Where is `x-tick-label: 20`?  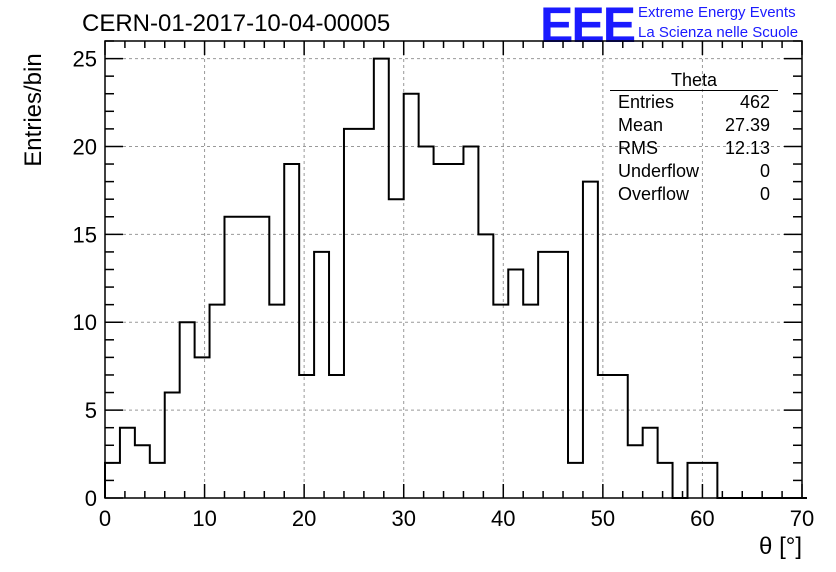 x-tick-label: 20 is located at coordinates (304, 518).